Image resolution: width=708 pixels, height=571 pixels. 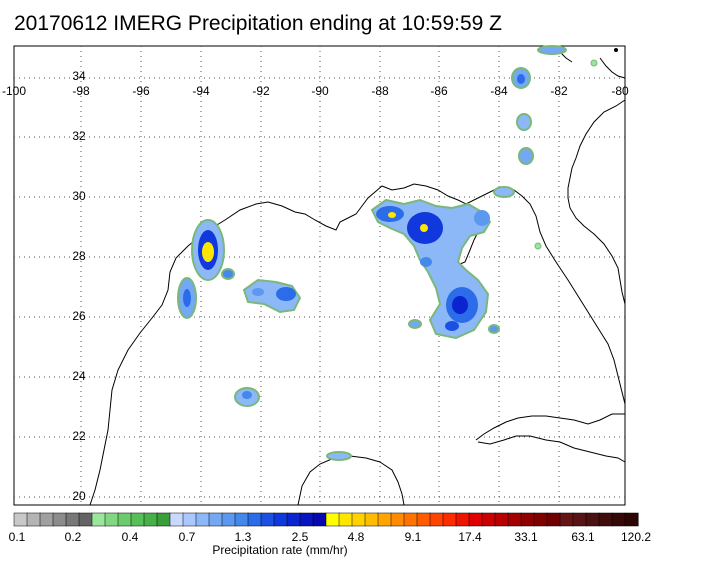 What do you see at coordinates (261, 91) in the screenshot?
I see `lon-label: -92` at bounding box center [261, 91].